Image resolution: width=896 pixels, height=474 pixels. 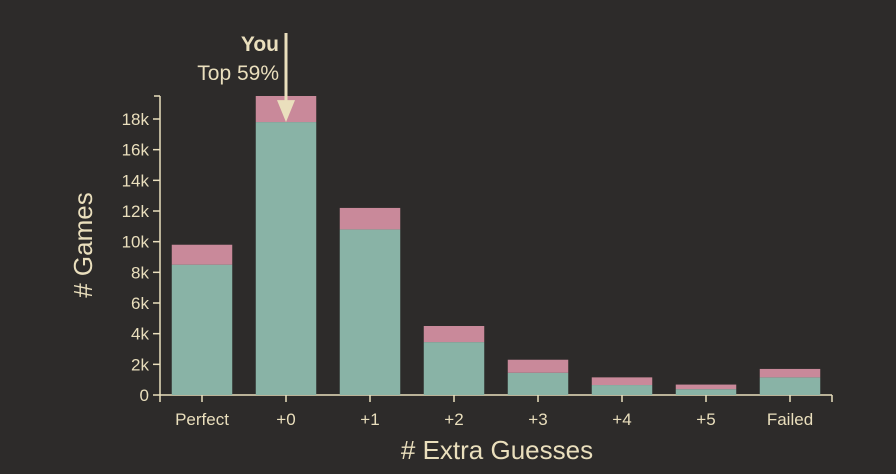 I want to click on x-tick-label: +4, so click(x=621, y=419).